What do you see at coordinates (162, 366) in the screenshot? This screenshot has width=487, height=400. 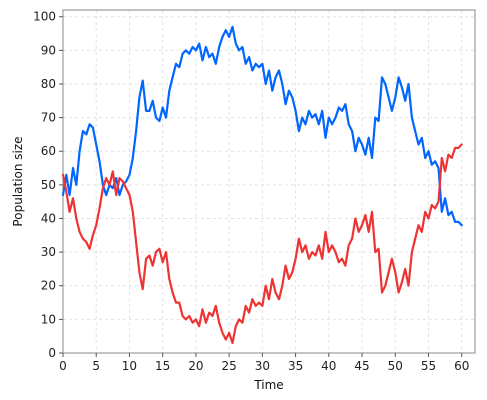 I see `x-tick-label: 15` at bounding box center [162, 366].